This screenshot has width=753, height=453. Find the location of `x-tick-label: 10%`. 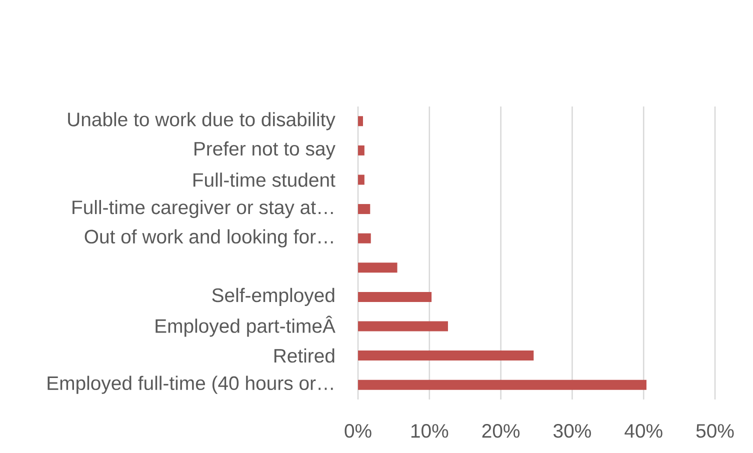

x-tick-label: 10% is located at coordinates (429, 431).